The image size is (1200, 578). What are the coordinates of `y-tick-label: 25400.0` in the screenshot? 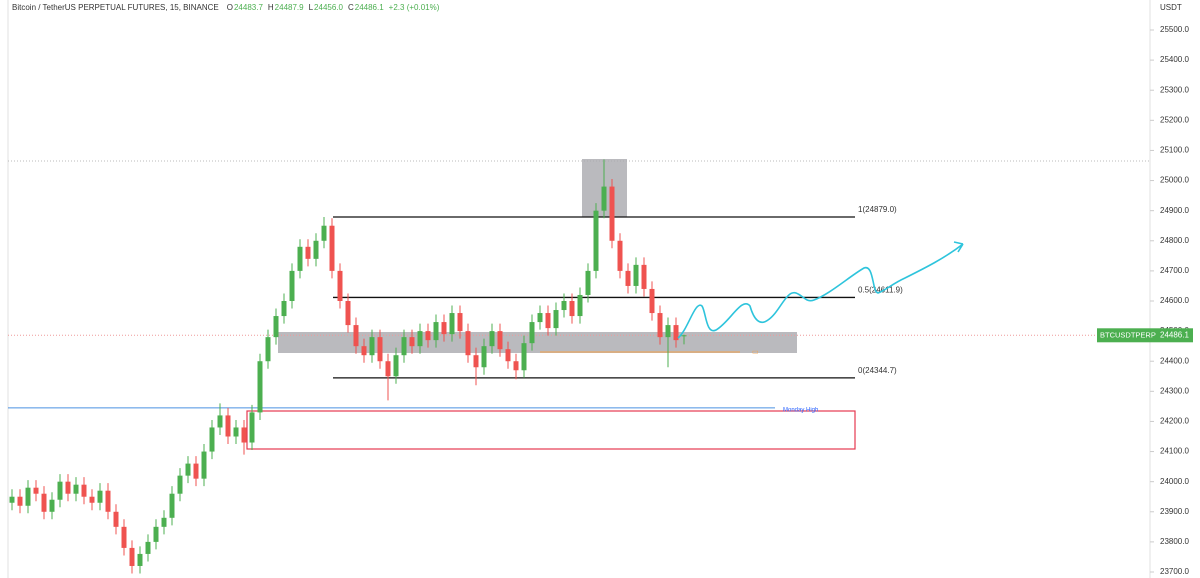 It's located at (1174, 59).